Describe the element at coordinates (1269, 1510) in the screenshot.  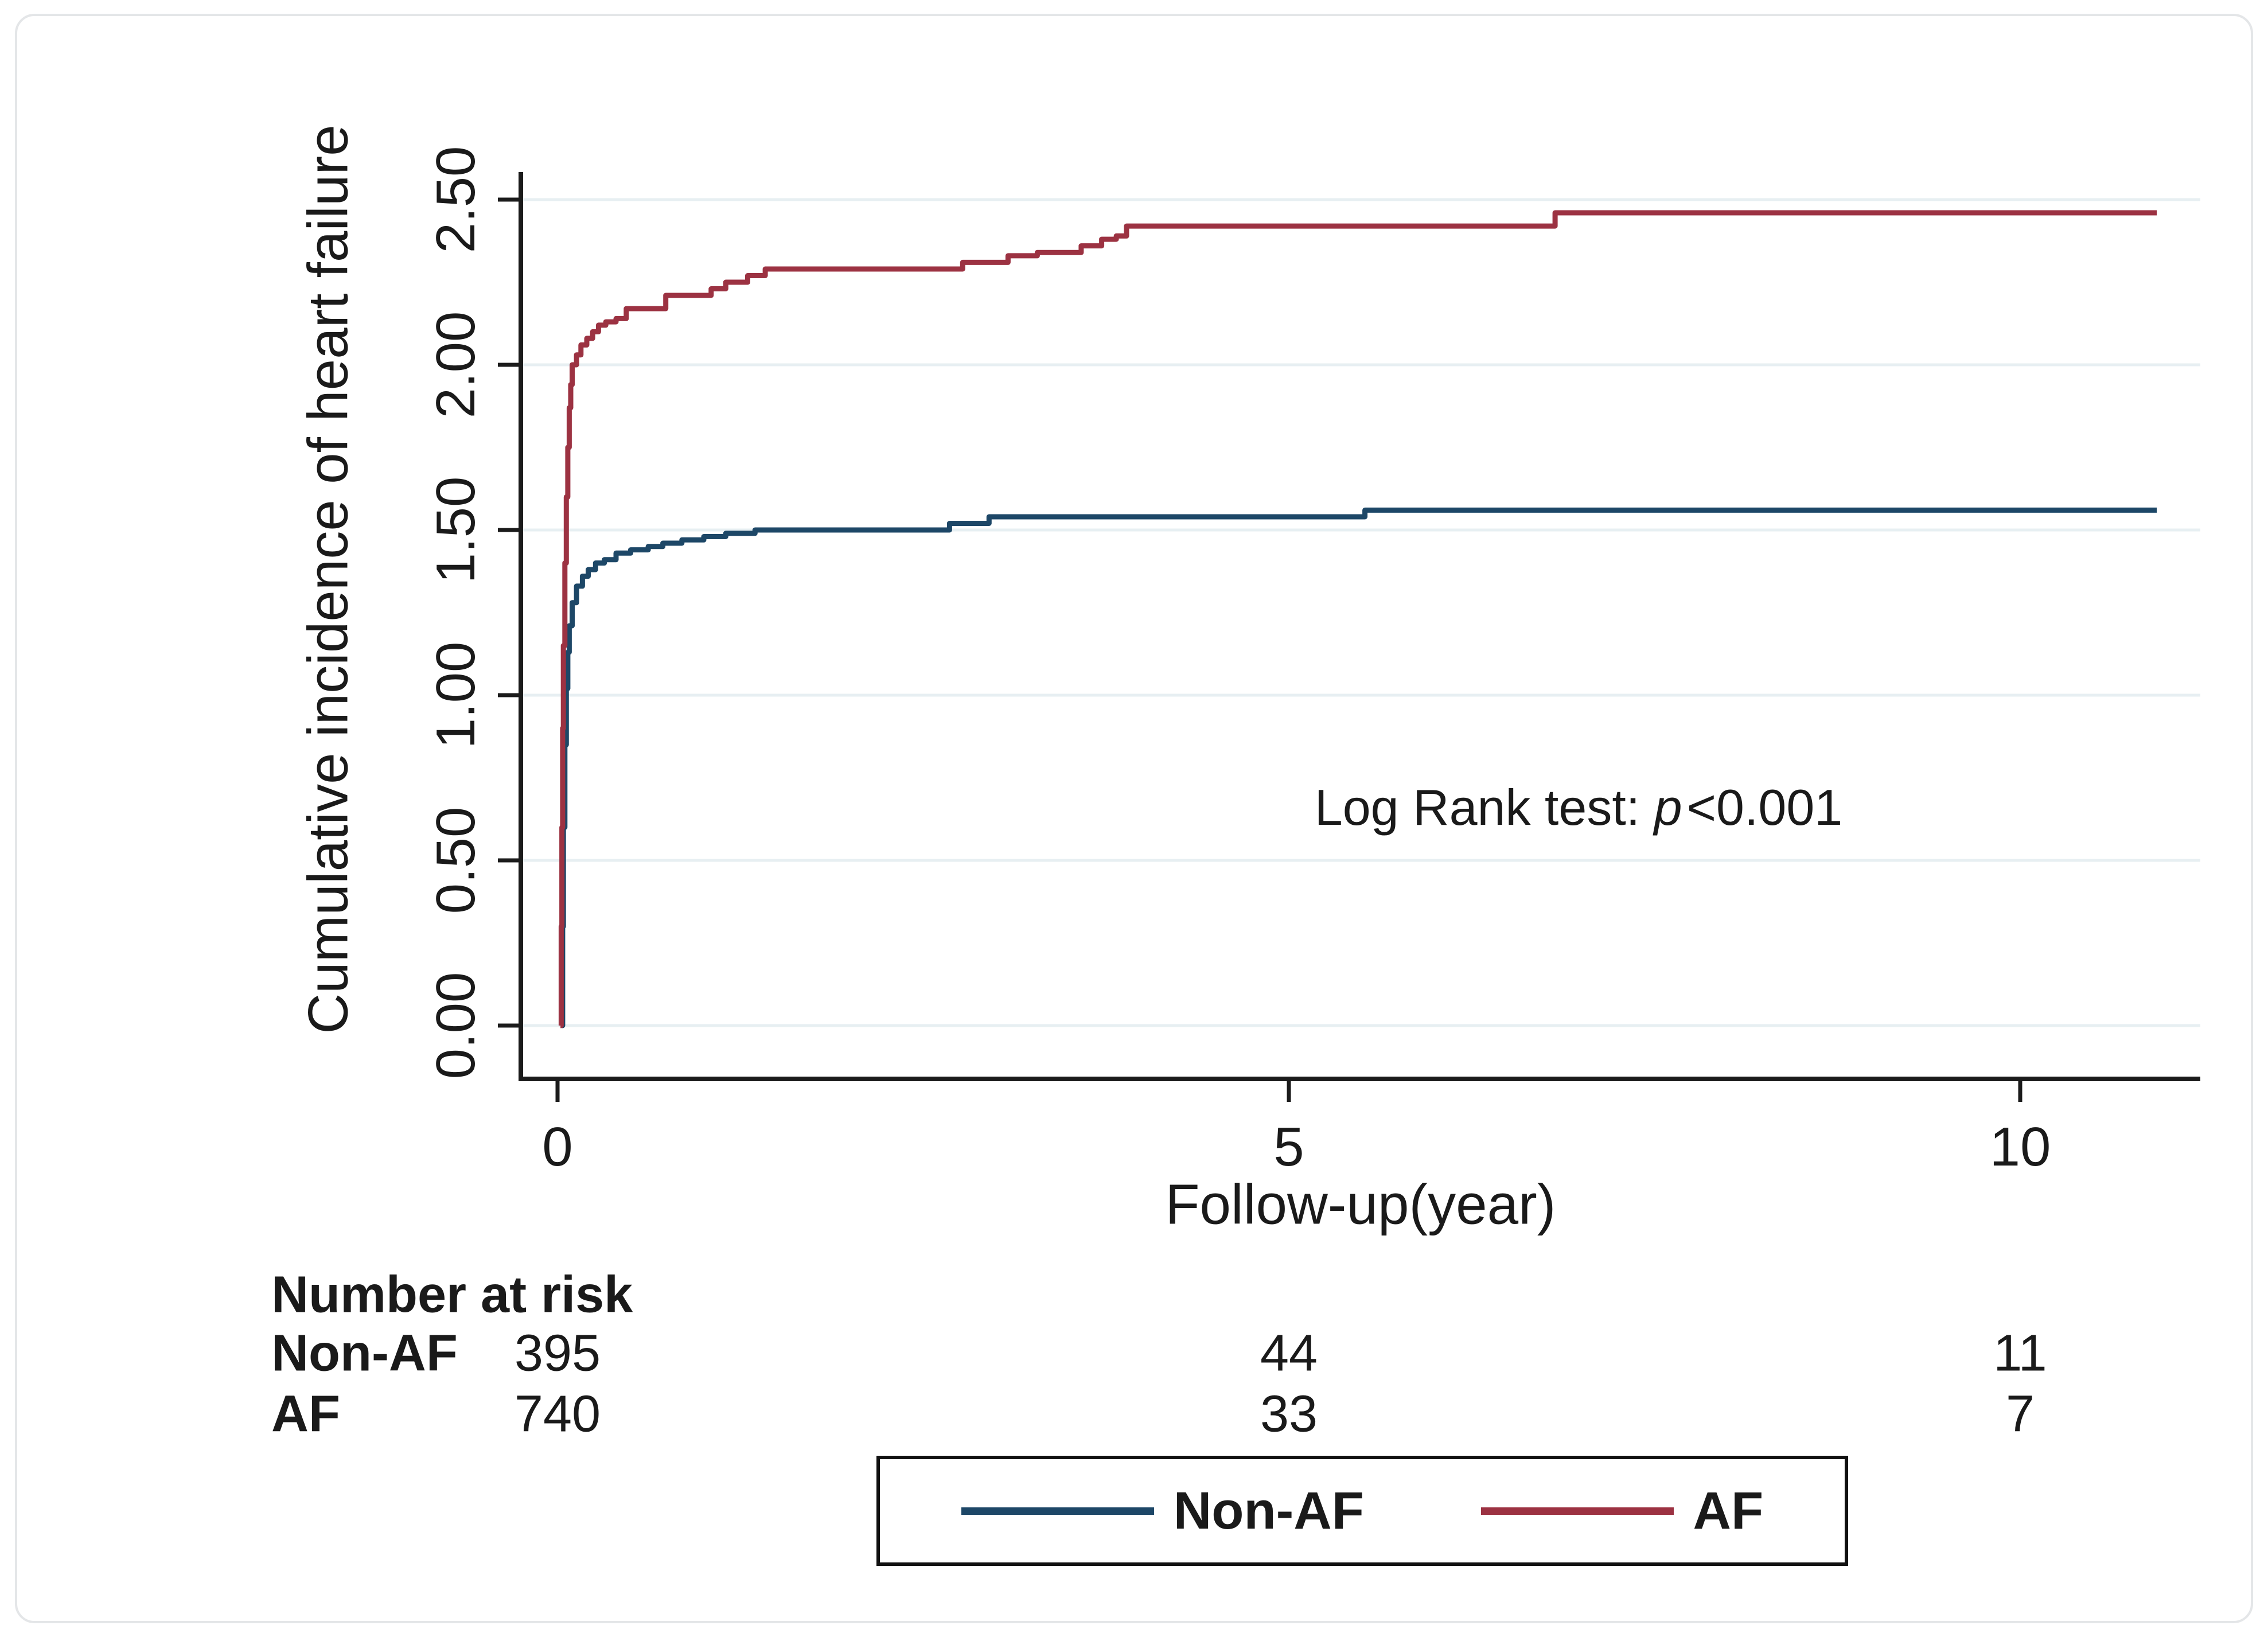
I see `legend-label-non-af: Non-AF` at that location.